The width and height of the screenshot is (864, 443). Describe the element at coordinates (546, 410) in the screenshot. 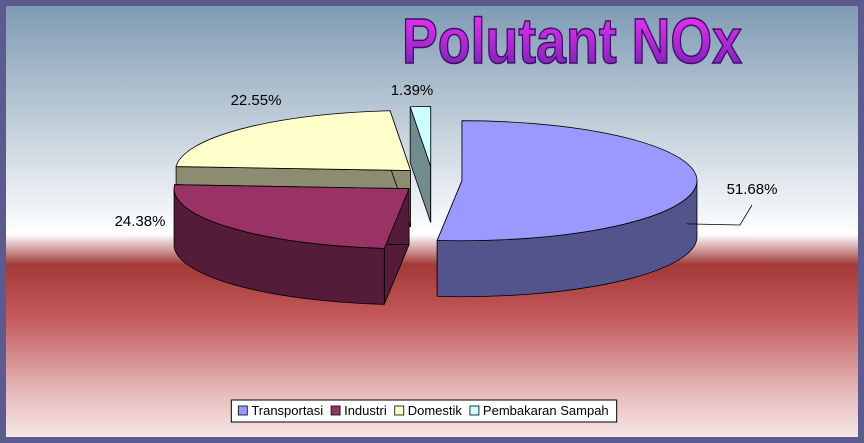

I see `legend-label: Pembakaran Sampah` at that location.